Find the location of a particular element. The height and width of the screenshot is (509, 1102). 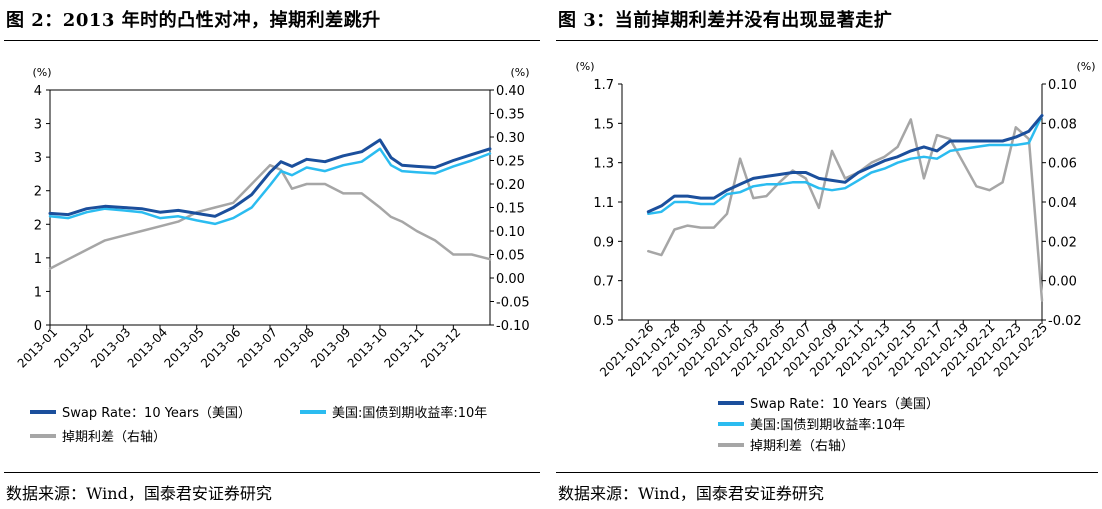

chart2-legend-label-0: Swap Rate：10 Years（美国） is located at coordinates (156, 413).